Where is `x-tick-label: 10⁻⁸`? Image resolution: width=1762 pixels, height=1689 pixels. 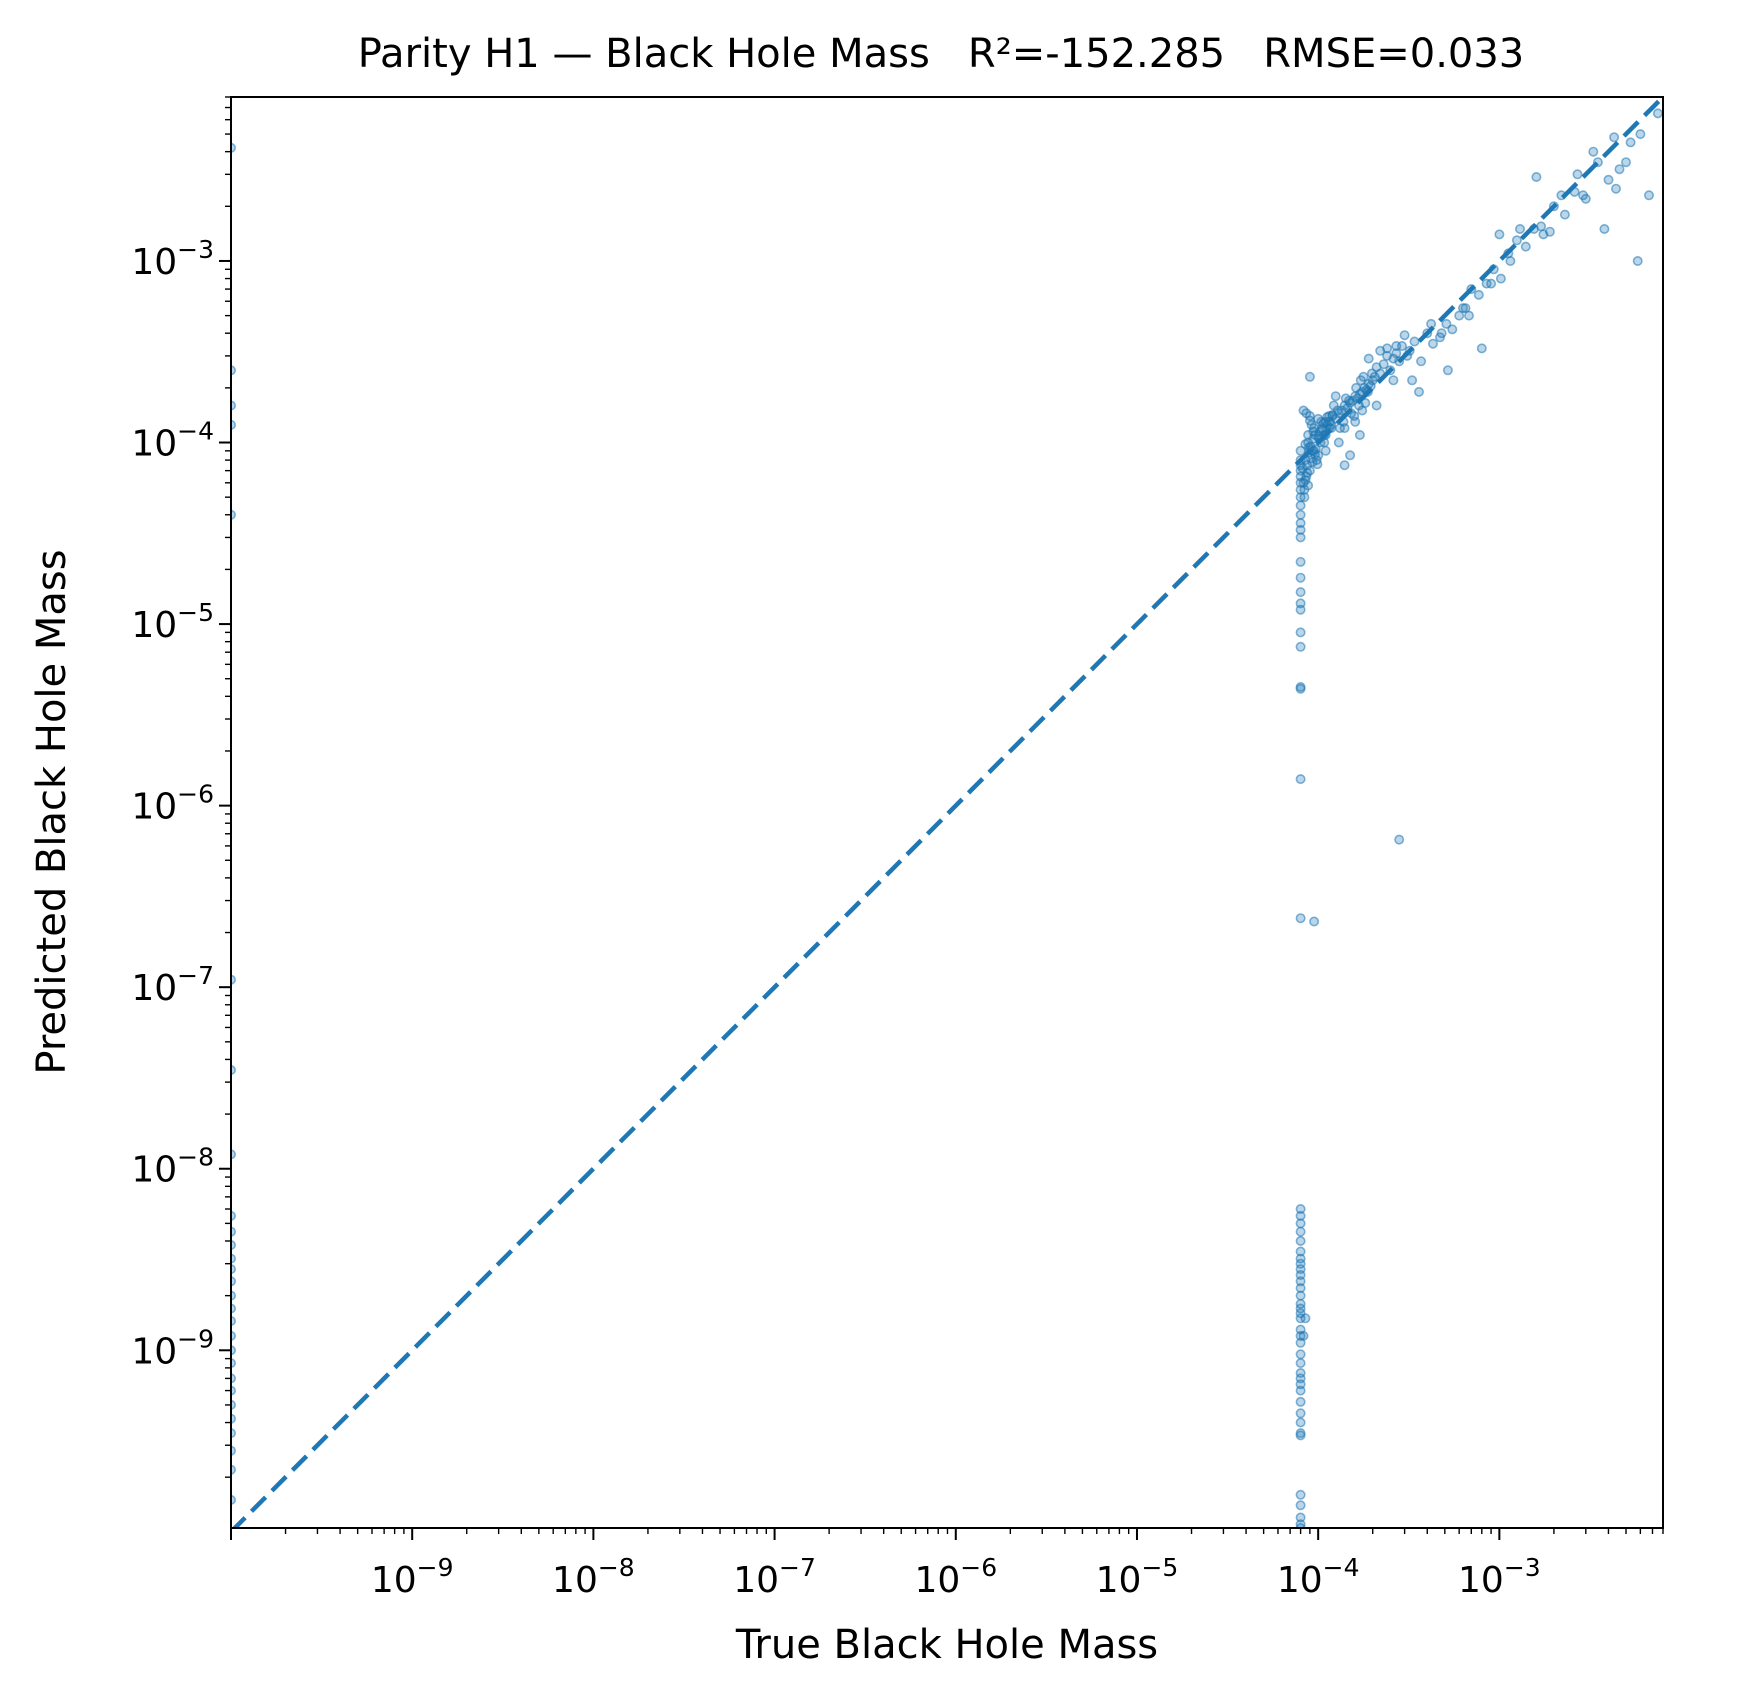
x-tick-label: 10⁻⁸ is located at coordinates (593, 1577).